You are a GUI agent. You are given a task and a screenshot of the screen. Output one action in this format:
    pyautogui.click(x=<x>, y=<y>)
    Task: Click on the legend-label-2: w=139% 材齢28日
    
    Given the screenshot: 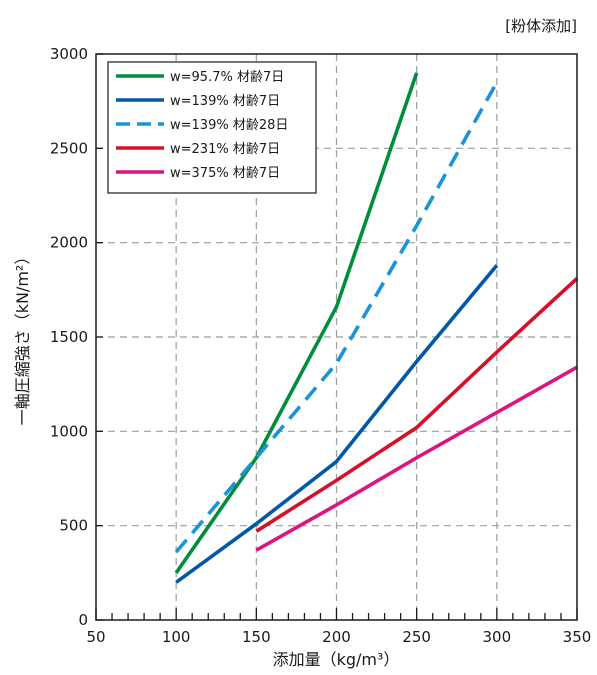 What is the action you would take?
    pyautogui.click(x=229, y=125)
    